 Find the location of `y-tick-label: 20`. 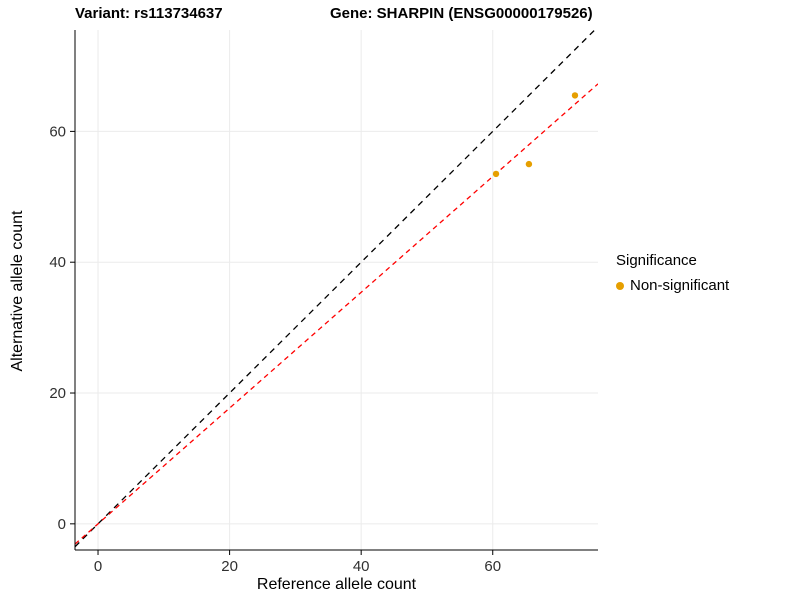

y-tick-label: 20 is located at coordinates (57, 393).